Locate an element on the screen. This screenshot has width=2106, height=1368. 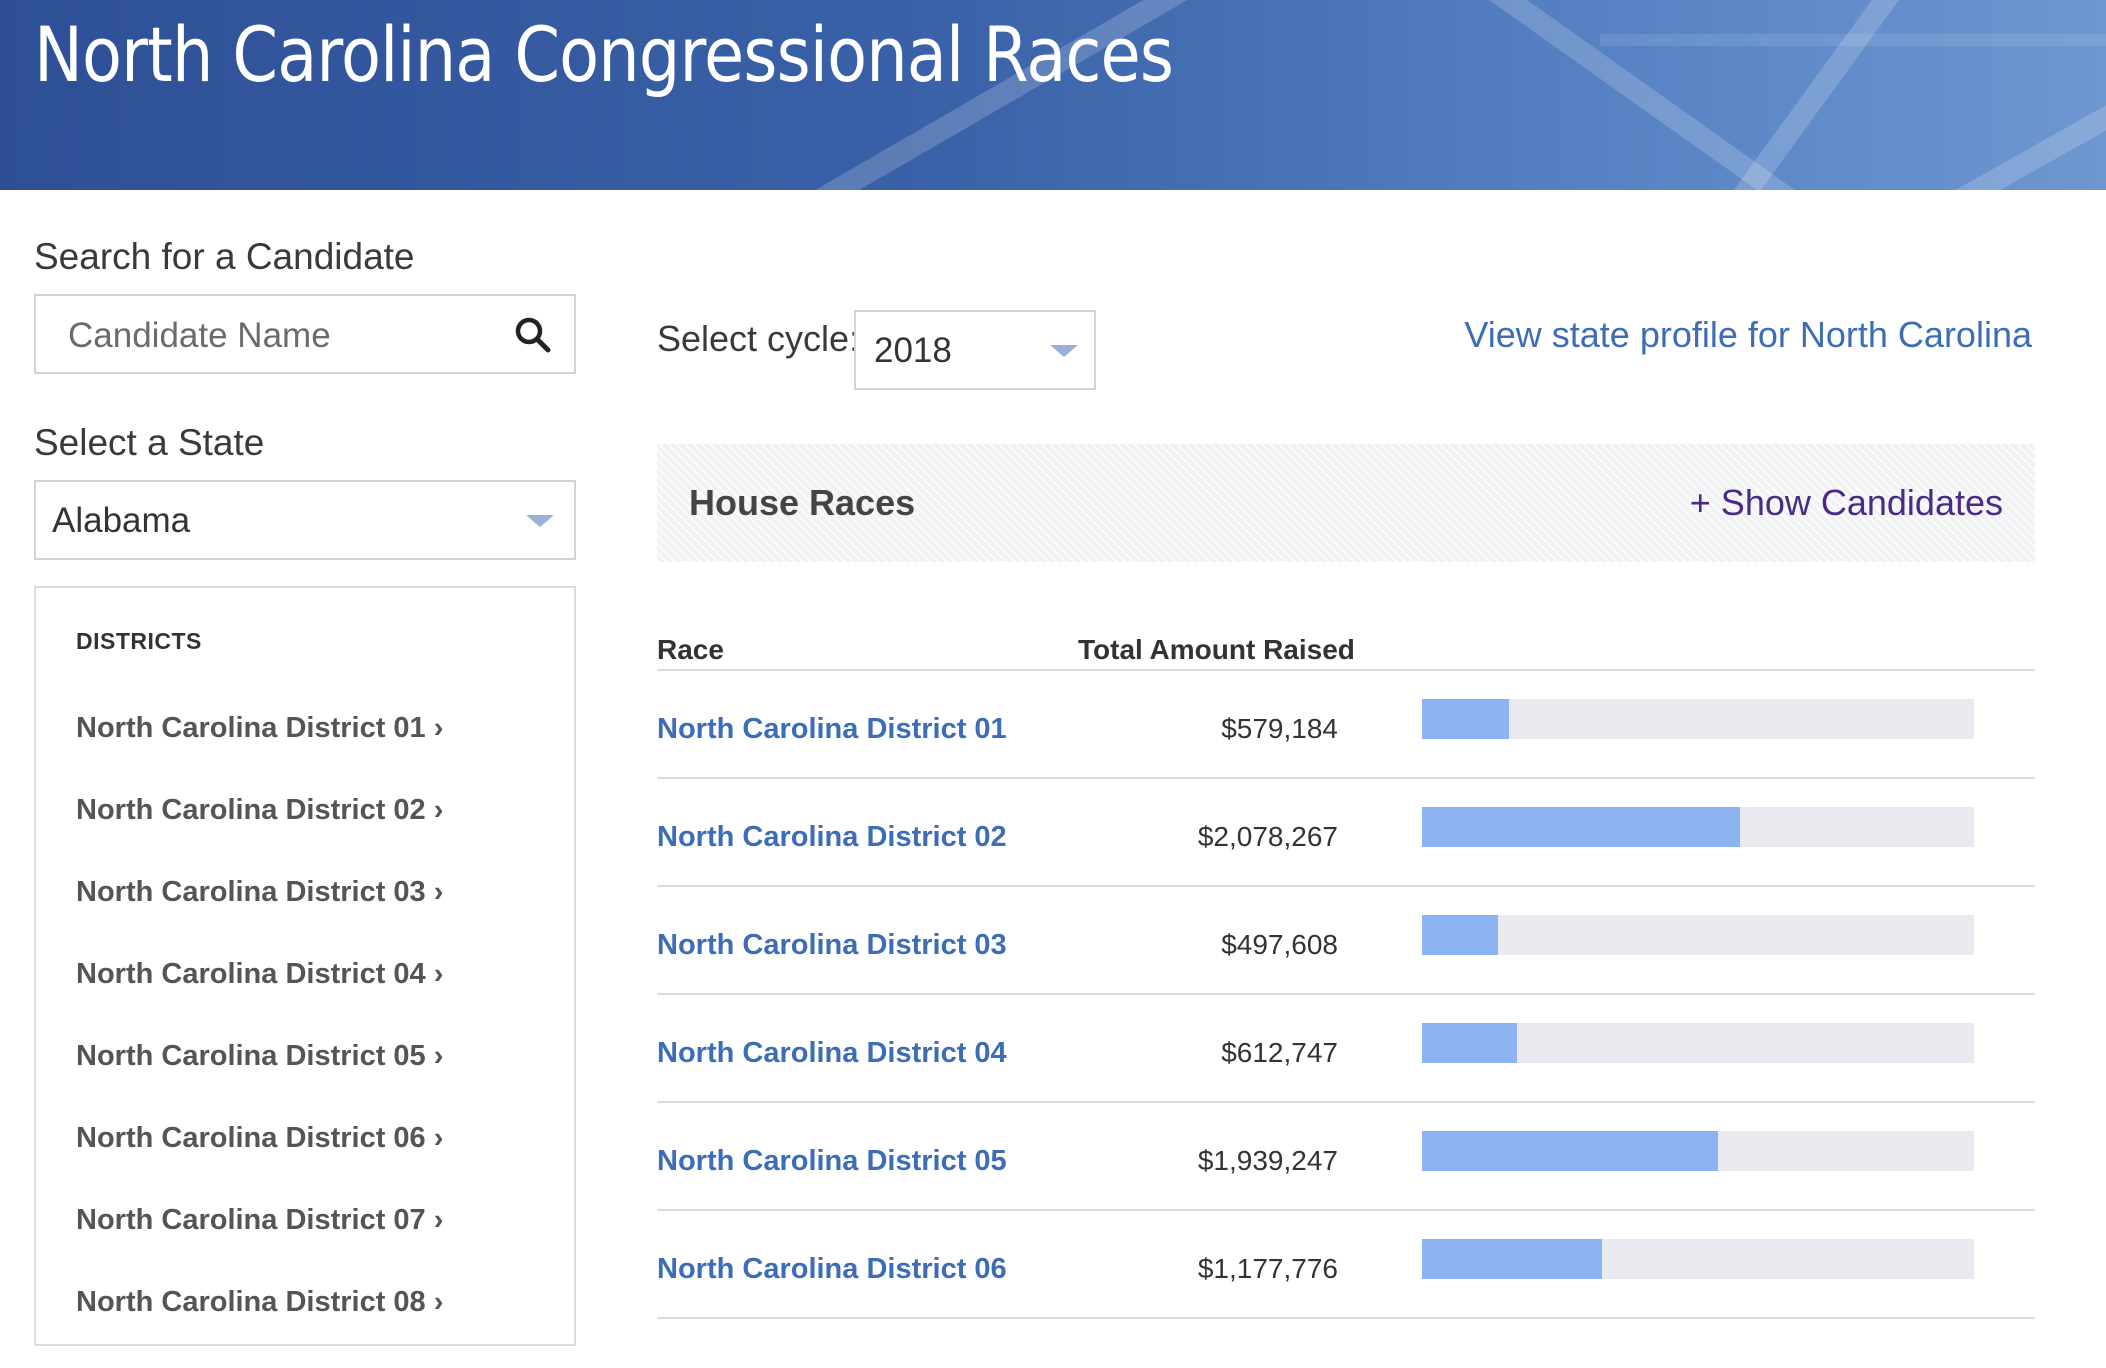
search-icon is located at coordinates (533, 335).